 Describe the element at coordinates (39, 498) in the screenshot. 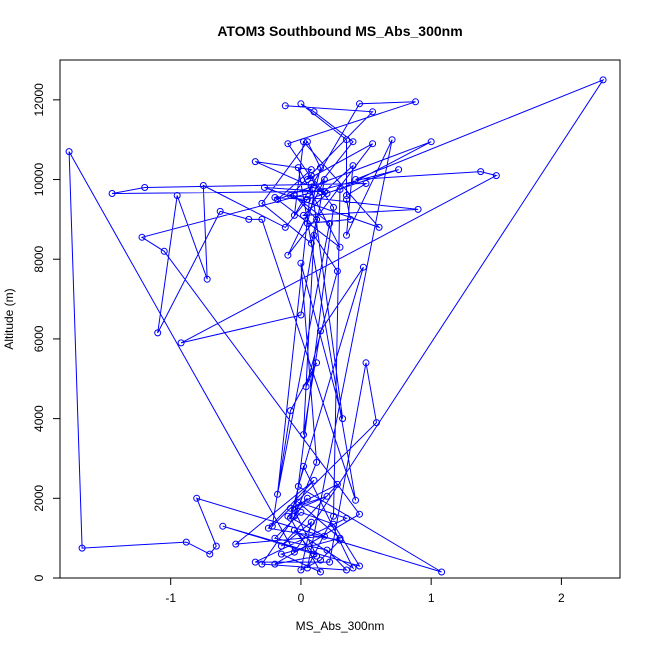

I see `y-tick-label: 2000` at that location.